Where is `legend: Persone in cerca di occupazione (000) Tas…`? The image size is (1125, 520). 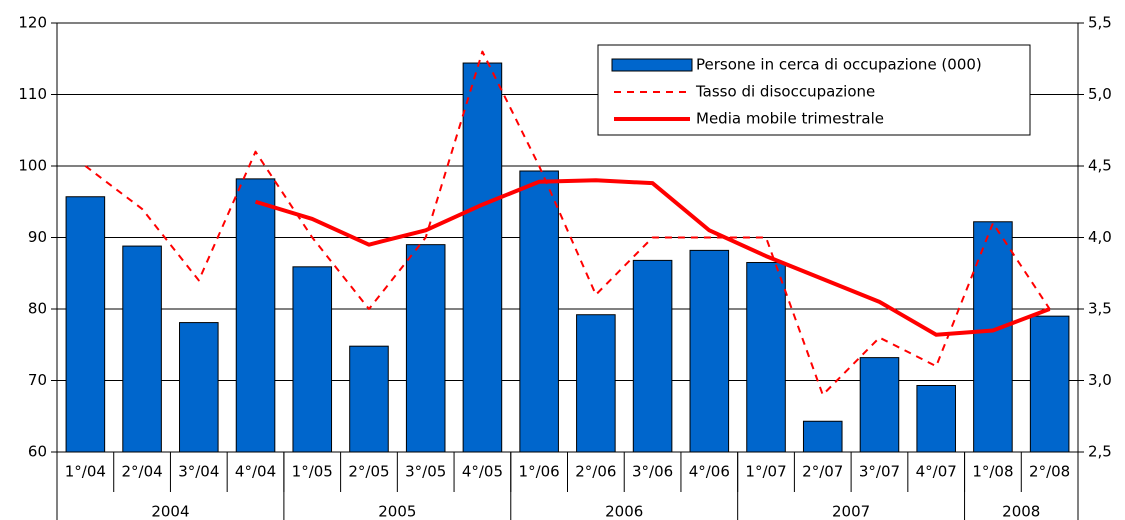 legend: Persone in cerca di occupazione (000) Tas… is located at coordinates (814, 90).